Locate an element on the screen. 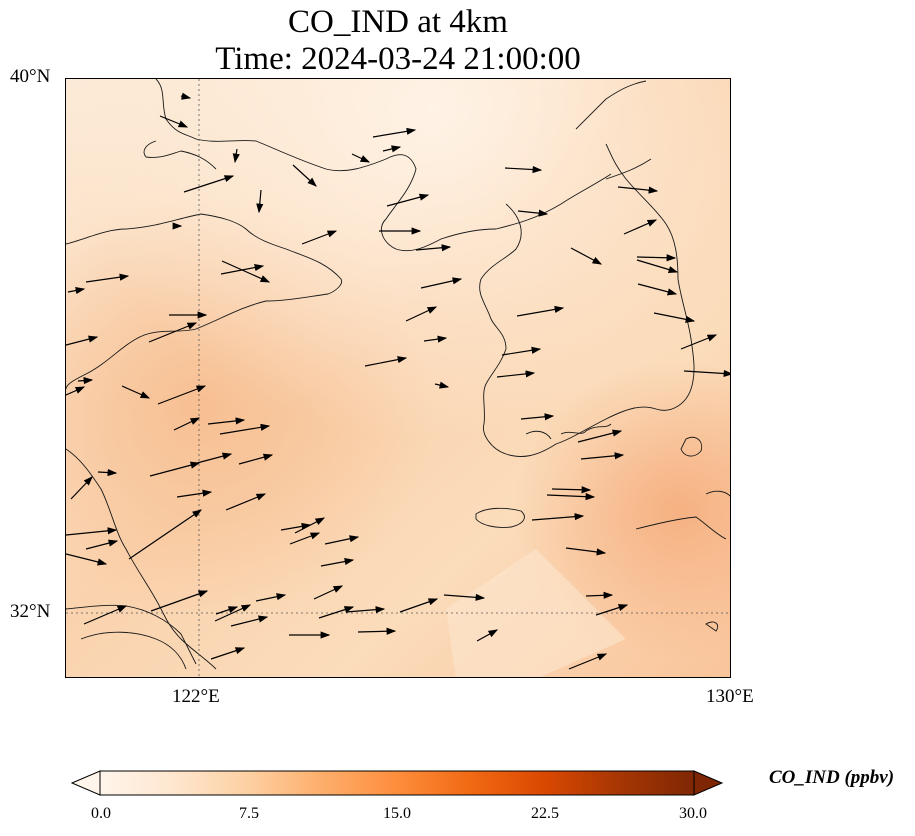  lat-tick-32n: 32°N is located at coordinates (30, 611).